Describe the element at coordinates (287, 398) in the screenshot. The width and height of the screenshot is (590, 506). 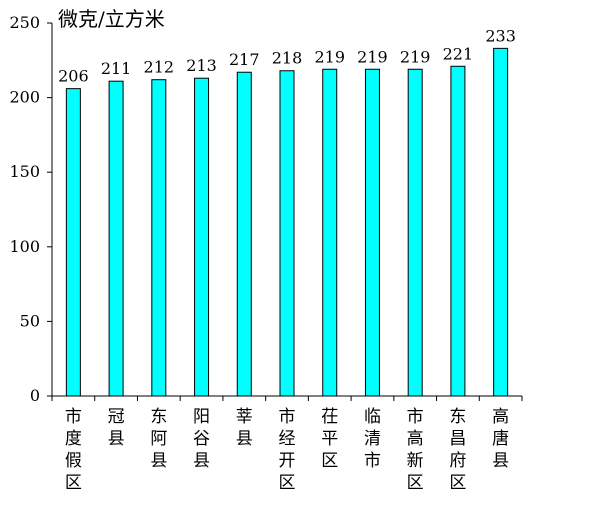
I see `x-axis` at that location.